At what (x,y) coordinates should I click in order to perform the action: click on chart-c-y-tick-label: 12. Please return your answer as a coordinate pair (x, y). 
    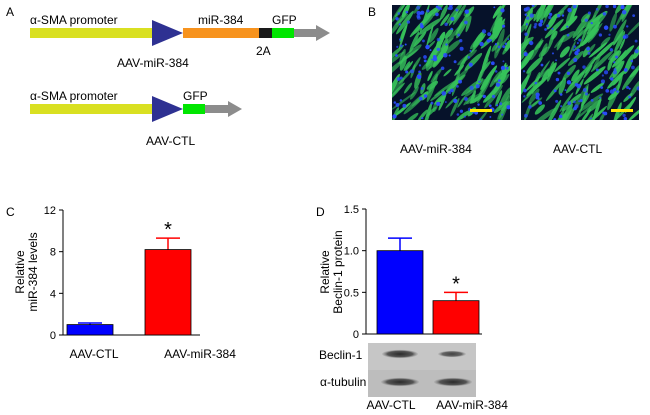
    Looking at the image, I should click on (50, 211).